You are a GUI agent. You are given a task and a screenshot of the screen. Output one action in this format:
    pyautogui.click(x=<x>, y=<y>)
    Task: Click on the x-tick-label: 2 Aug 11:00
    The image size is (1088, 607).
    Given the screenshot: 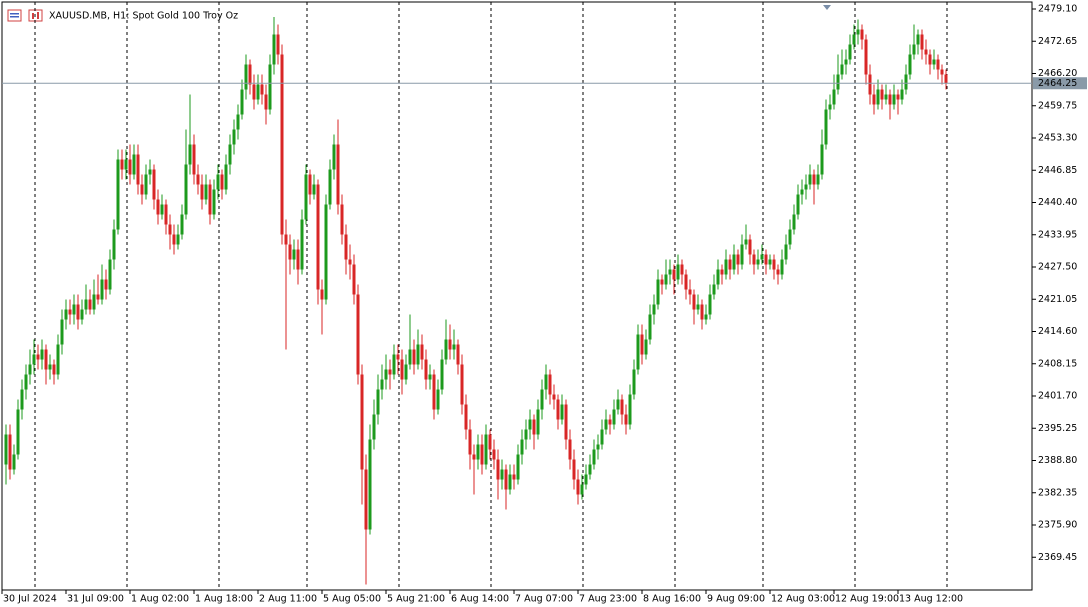 What is the action you would take?
    pyautogui.click(x=288, y=599)
    